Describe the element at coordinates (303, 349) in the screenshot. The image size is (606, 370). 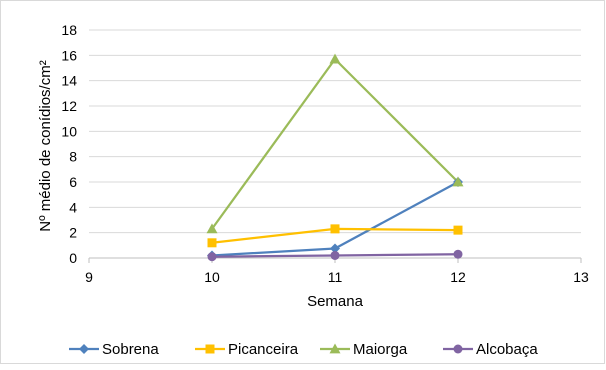
I see `legend: Sobrena Picanceira Maiorga Alcobaça` at that location.